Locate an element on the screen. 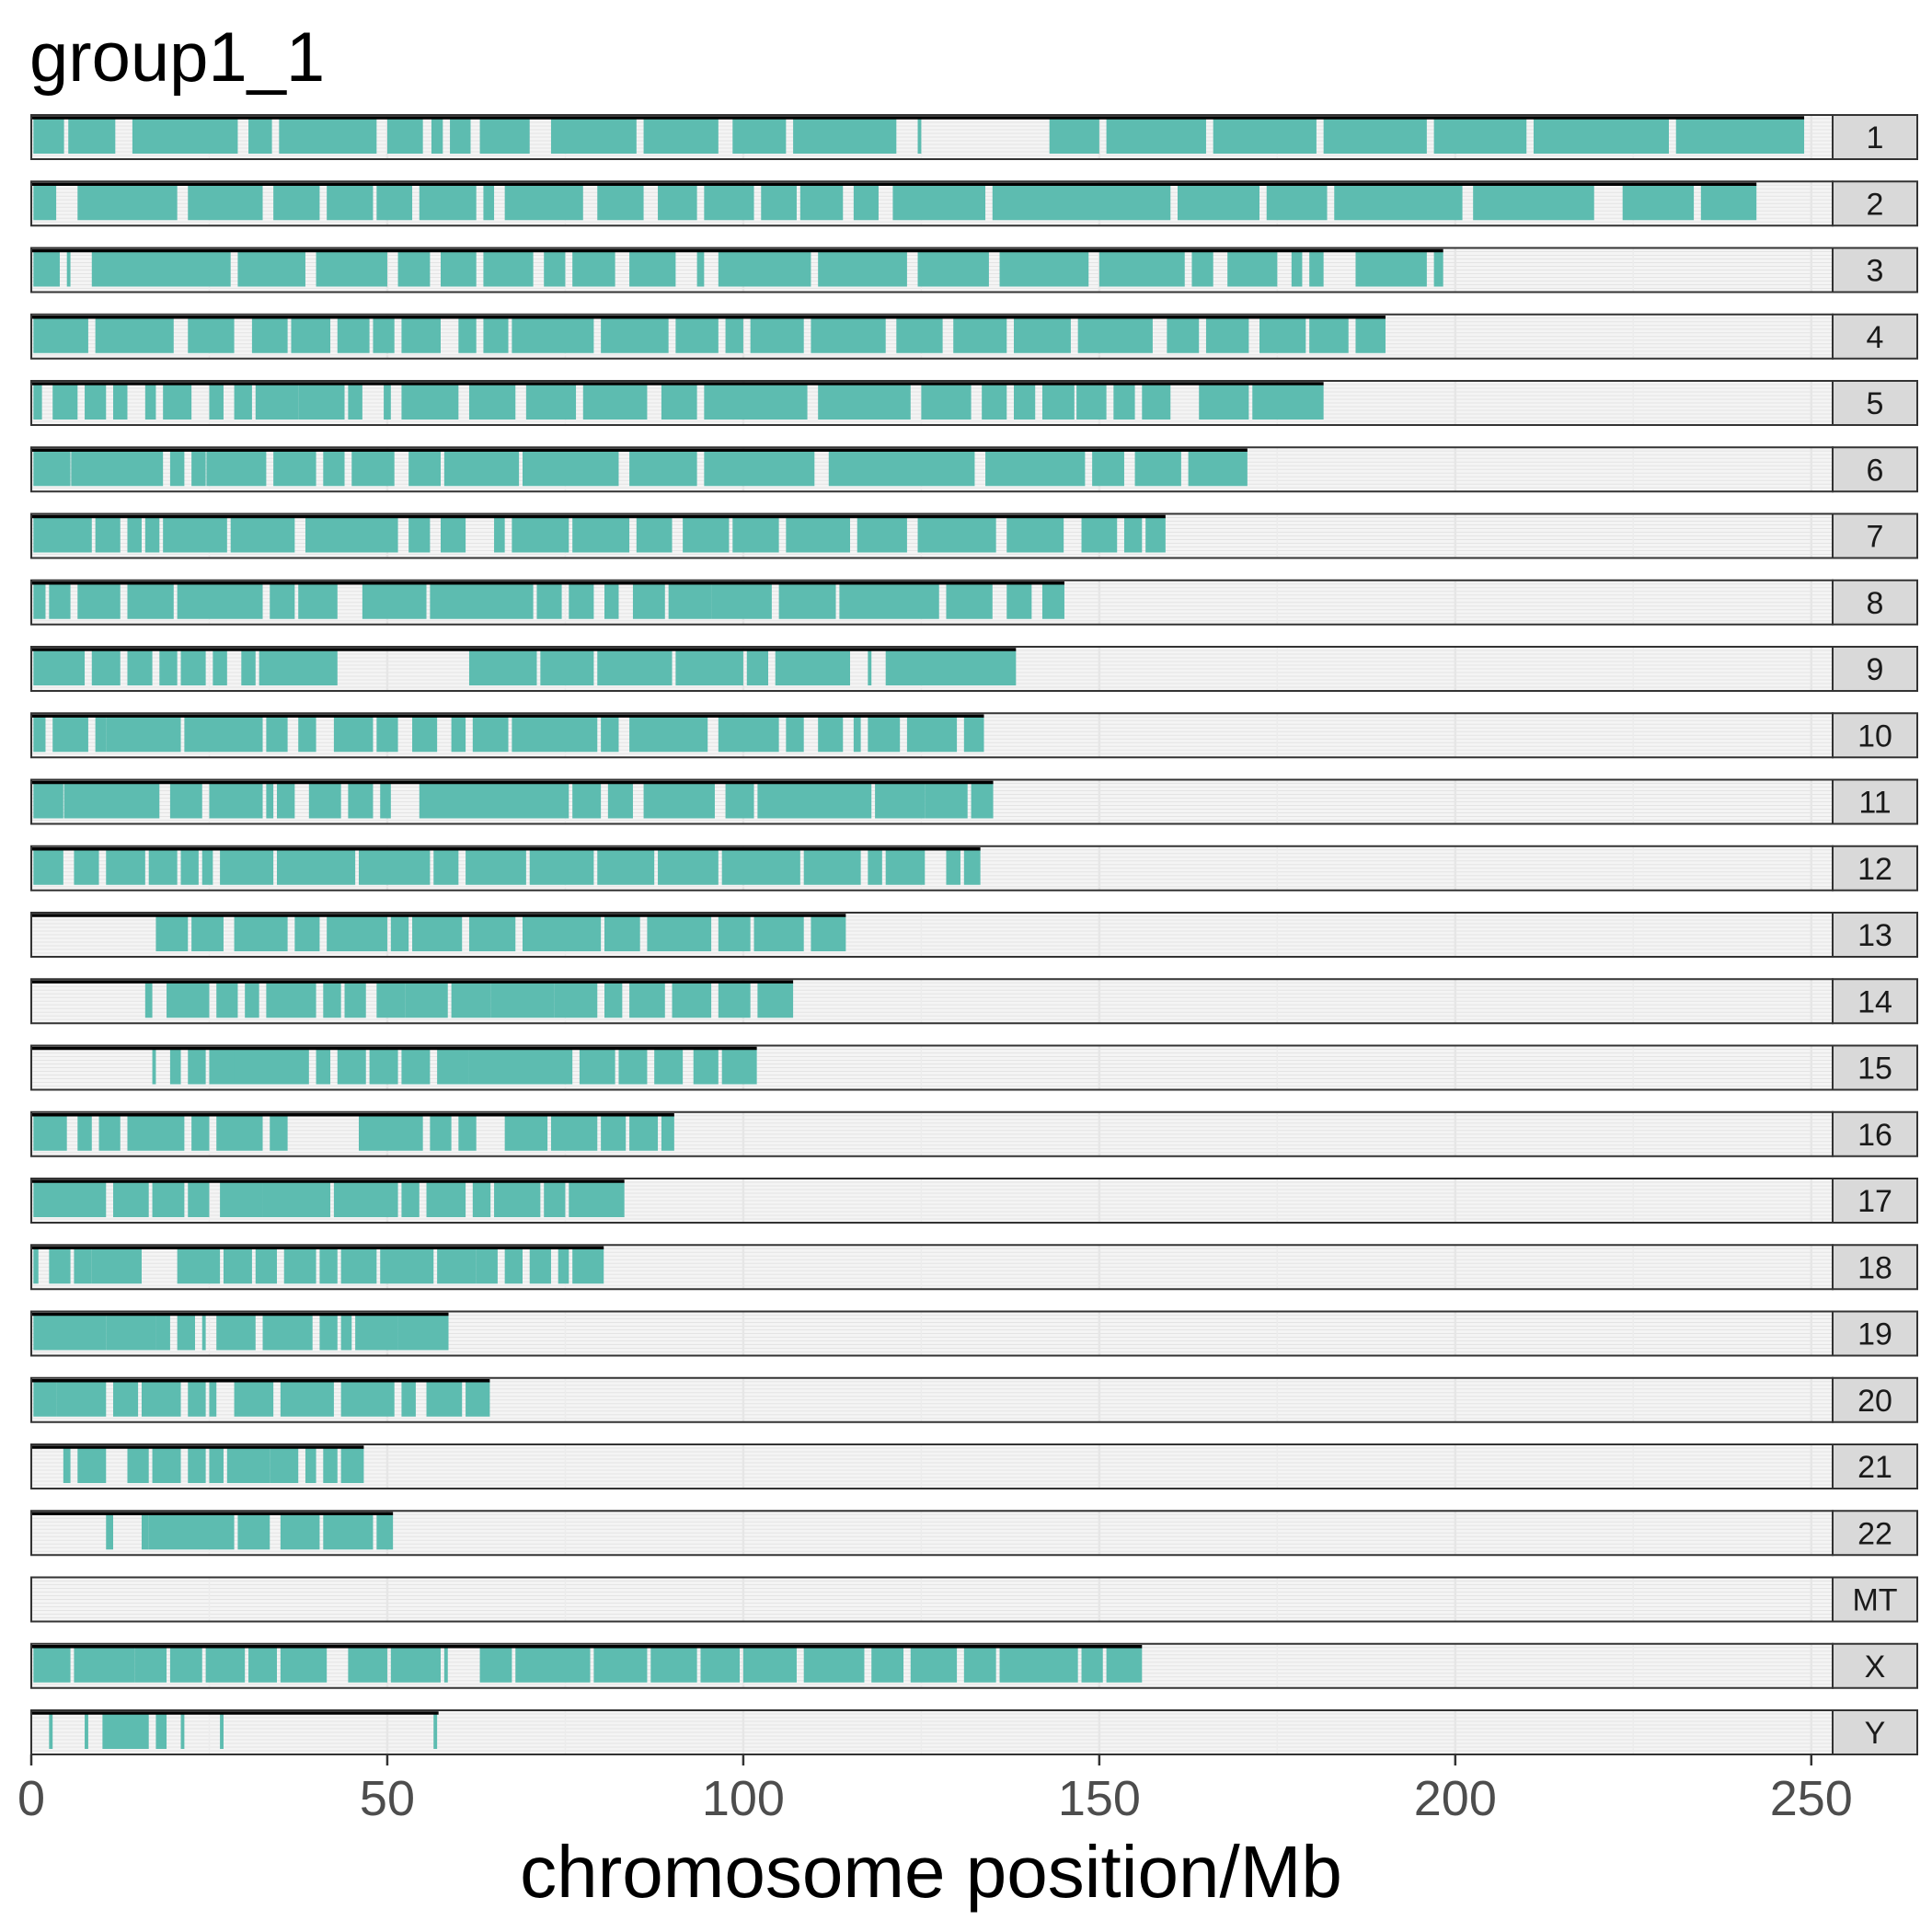 The height and width of the screenshot is (1932, 1932). x-tick-label: 0 is located at coordinates (31, 1798).